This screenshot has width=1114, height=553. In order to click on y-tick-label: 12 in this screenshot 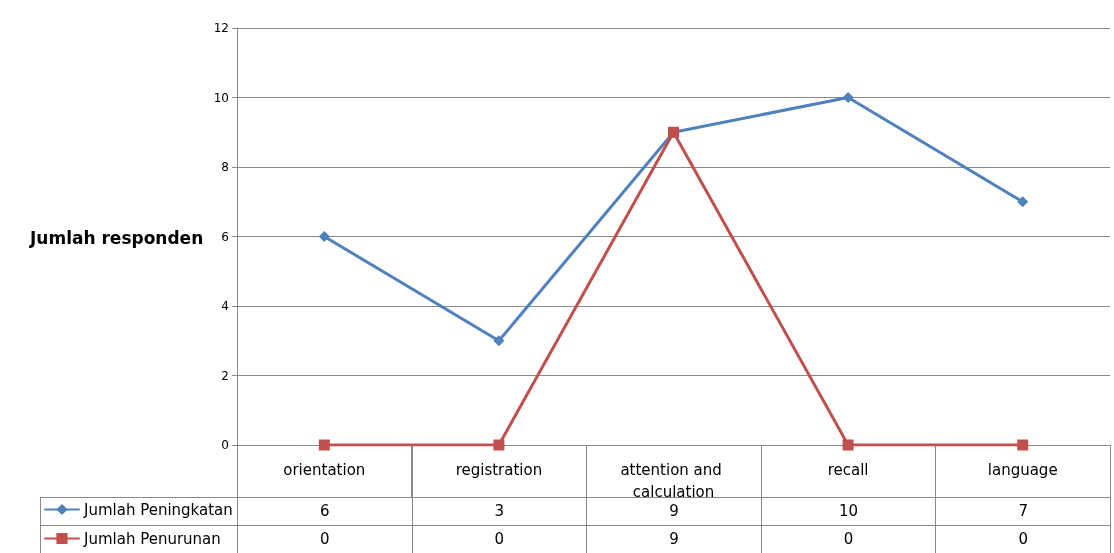, I will do `click(221, 28)`.